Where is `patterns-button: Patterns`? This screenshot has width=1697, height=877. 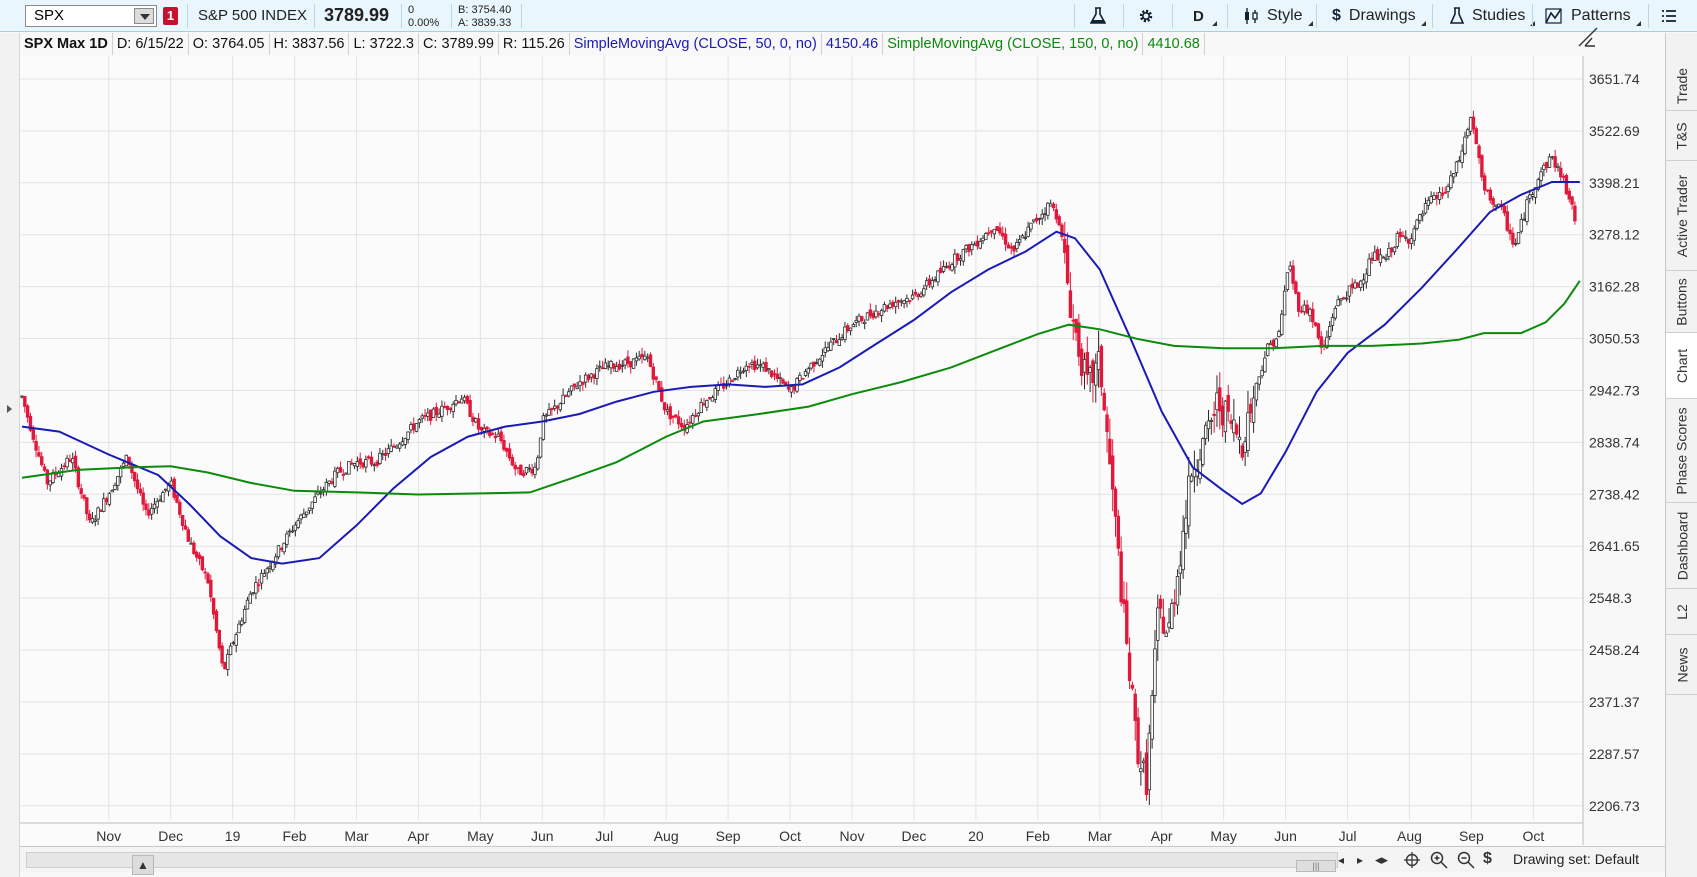 patterns-button: Patterns is located at coordinates (1593, 16).